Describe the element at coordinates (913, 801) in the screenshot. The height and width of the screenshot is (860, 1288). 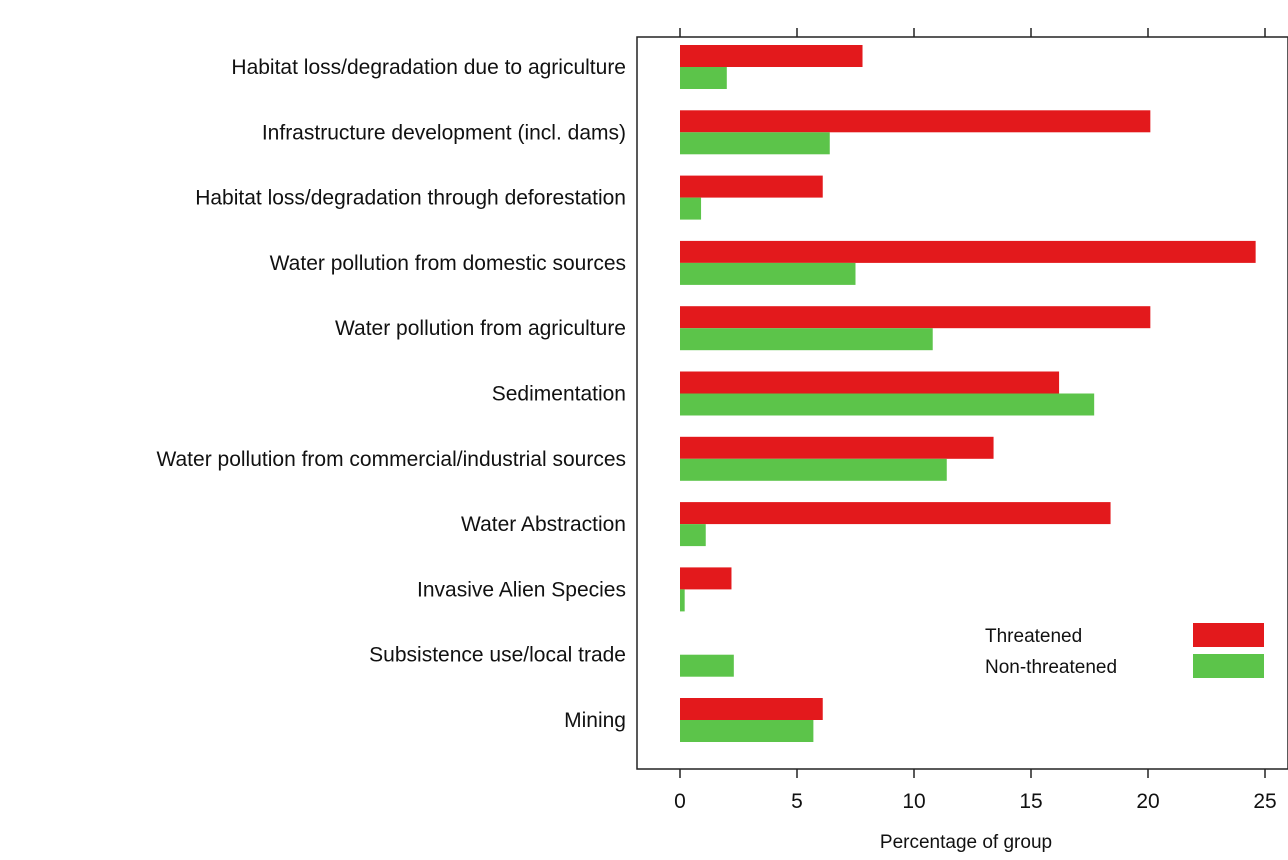
I see `x-tick-label: 10` at that location.